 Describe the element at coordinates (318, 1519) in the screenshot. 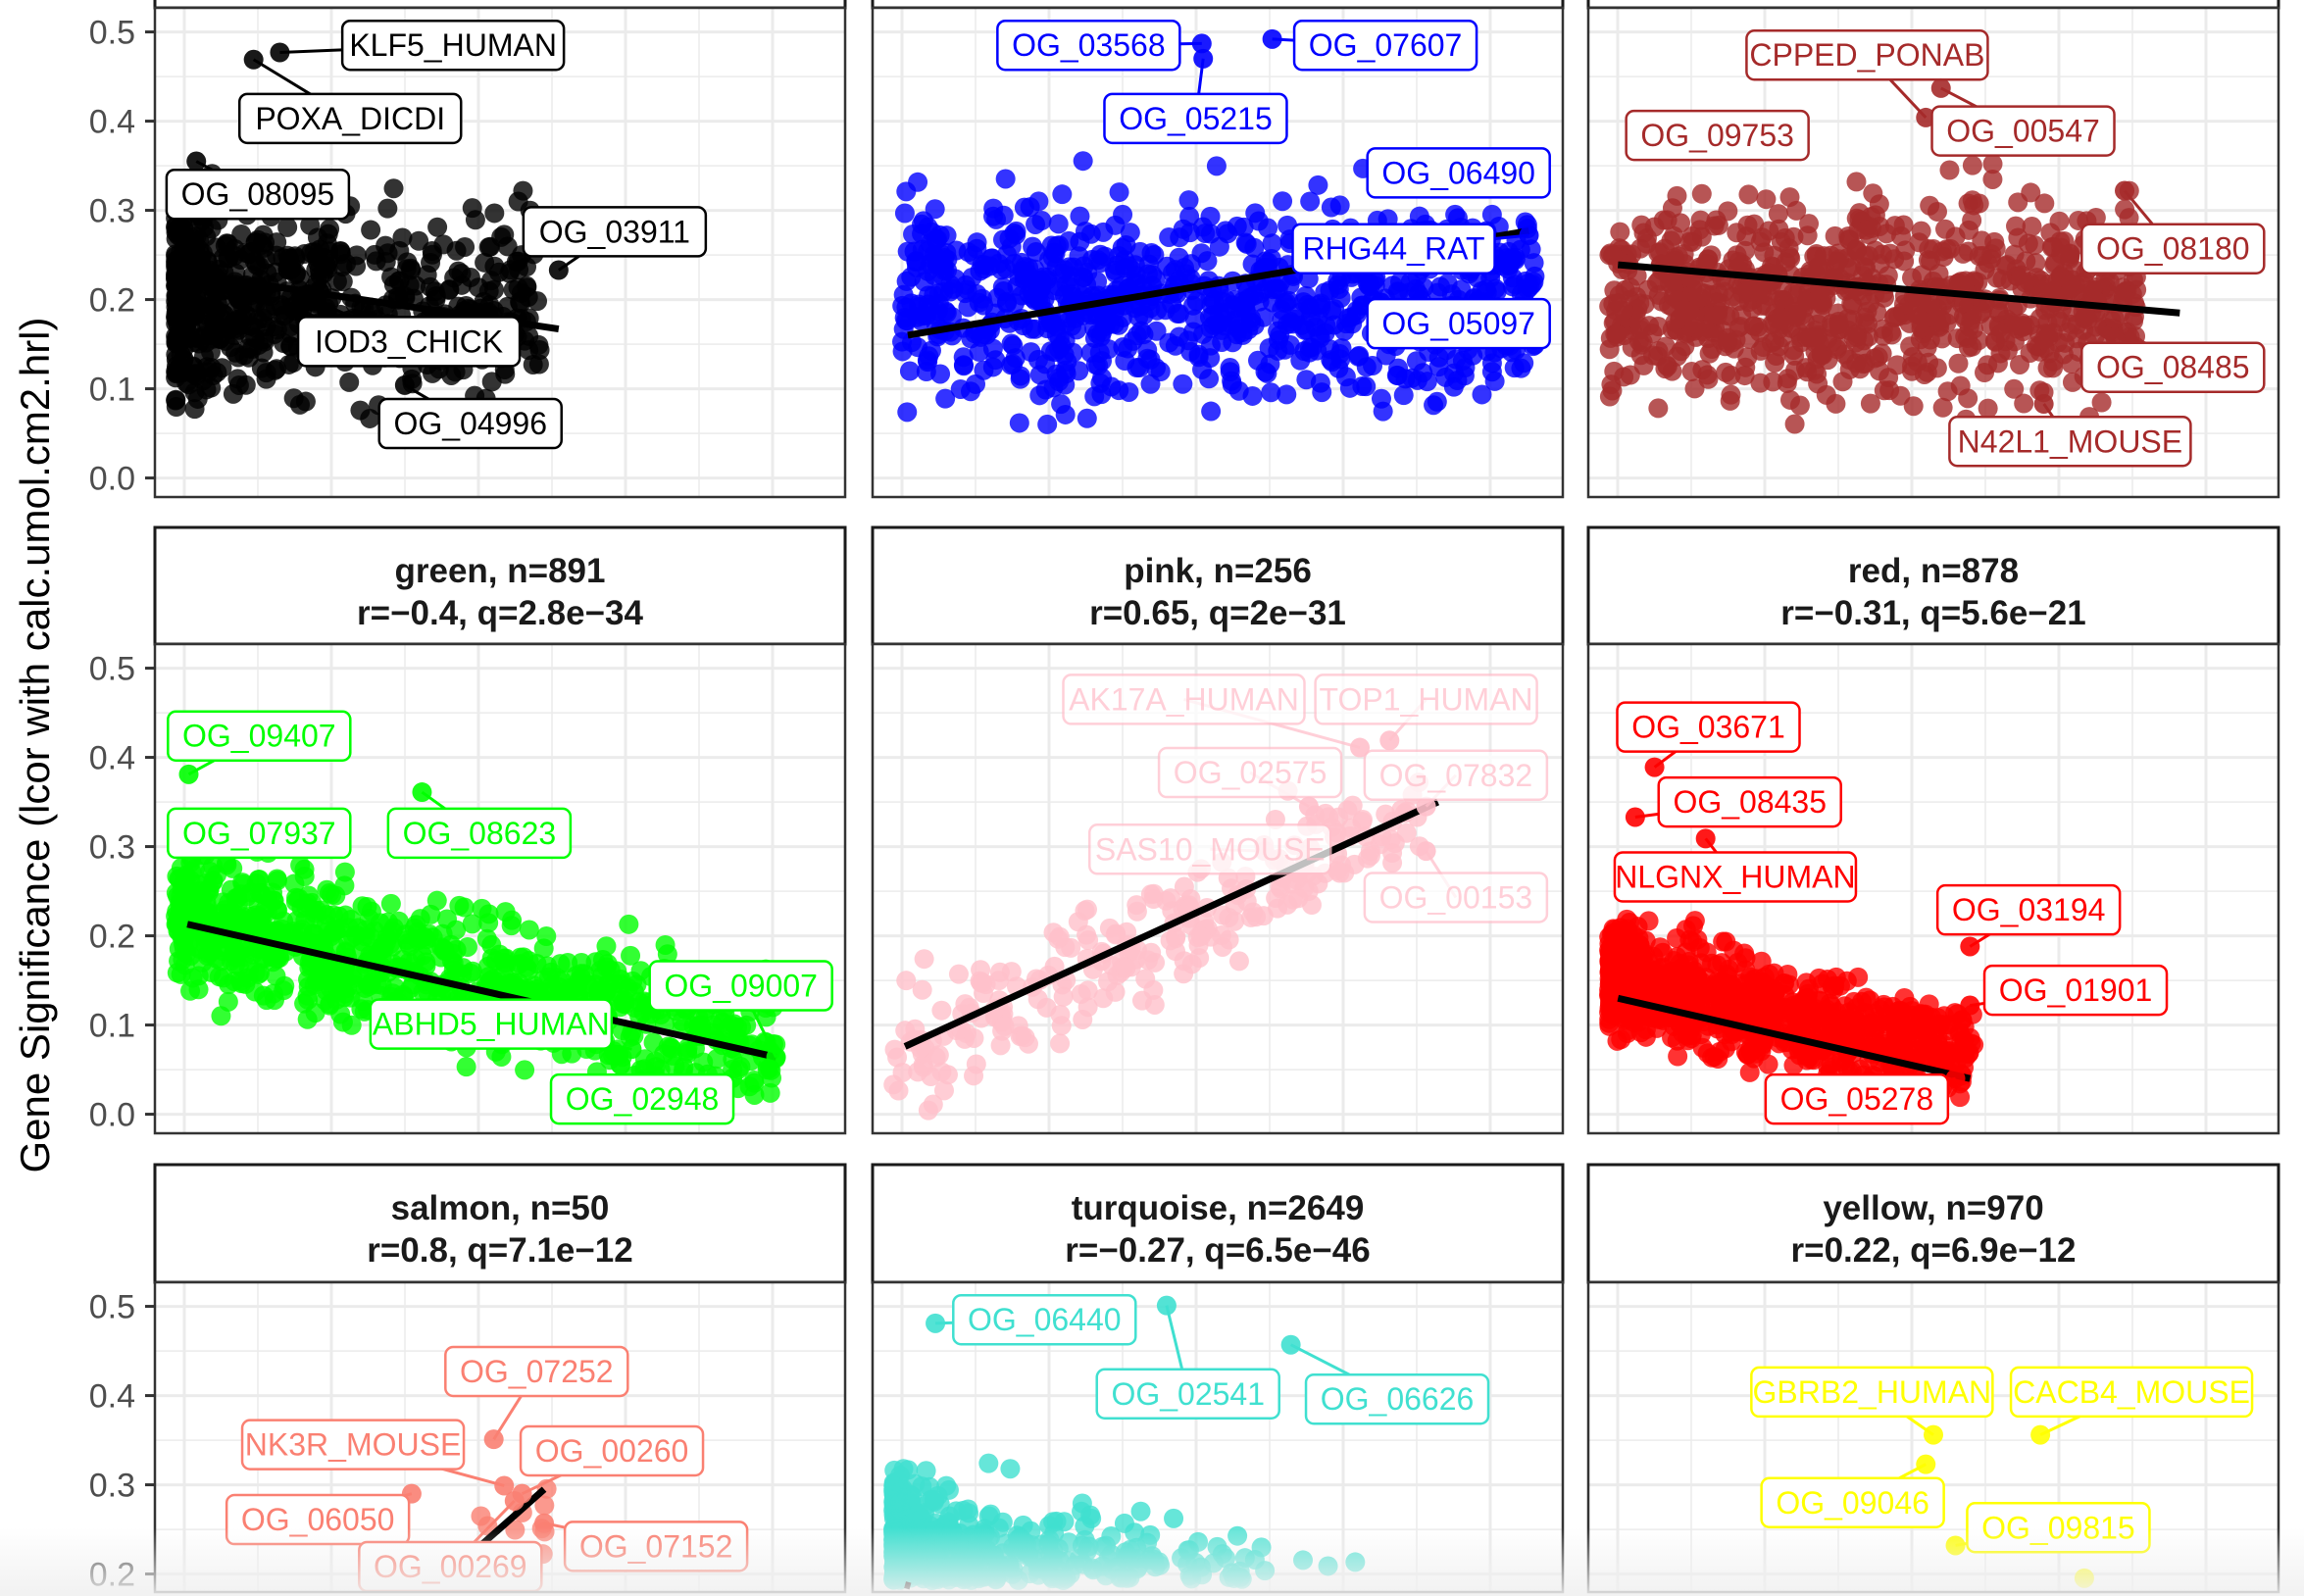

I see `point-label-text: OG_06050` at that location.